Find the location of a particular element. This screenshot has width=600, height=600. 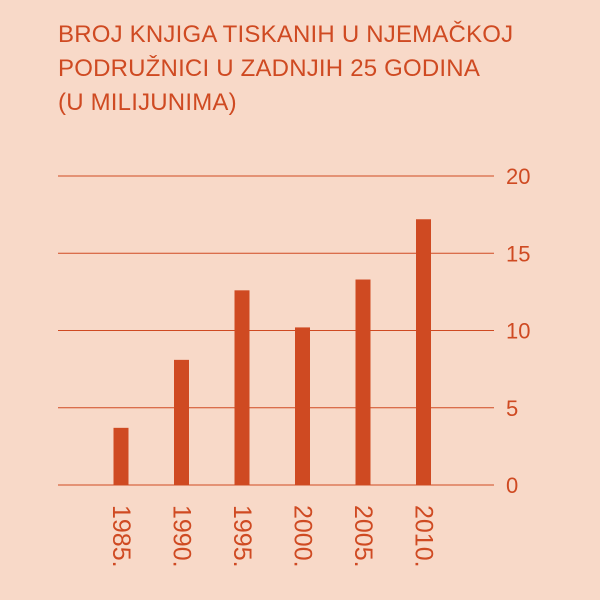

x-tick-label: 1985. is located at coordinates (121, 536).